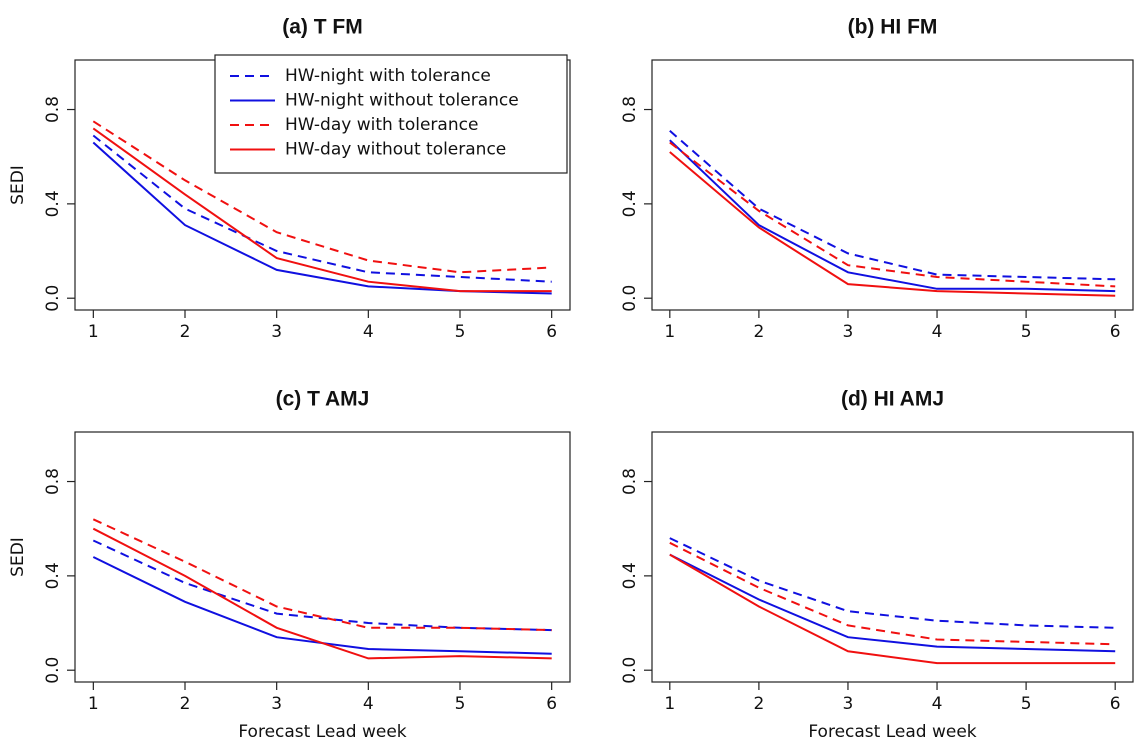 The image size is (1134, 741). What do you see at coordinates (893, 27) in the screenshot?
I see `panel-title: (b) HI FM` at bounding box center [893, 27].